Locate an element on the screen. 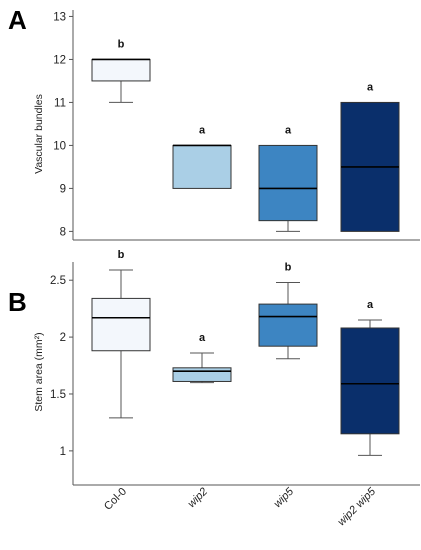 The height and width of the screenshot is (550, 421). panel-a-y-ticks: 8 9 10 11 12 13 is located at coordinates (63, 124).